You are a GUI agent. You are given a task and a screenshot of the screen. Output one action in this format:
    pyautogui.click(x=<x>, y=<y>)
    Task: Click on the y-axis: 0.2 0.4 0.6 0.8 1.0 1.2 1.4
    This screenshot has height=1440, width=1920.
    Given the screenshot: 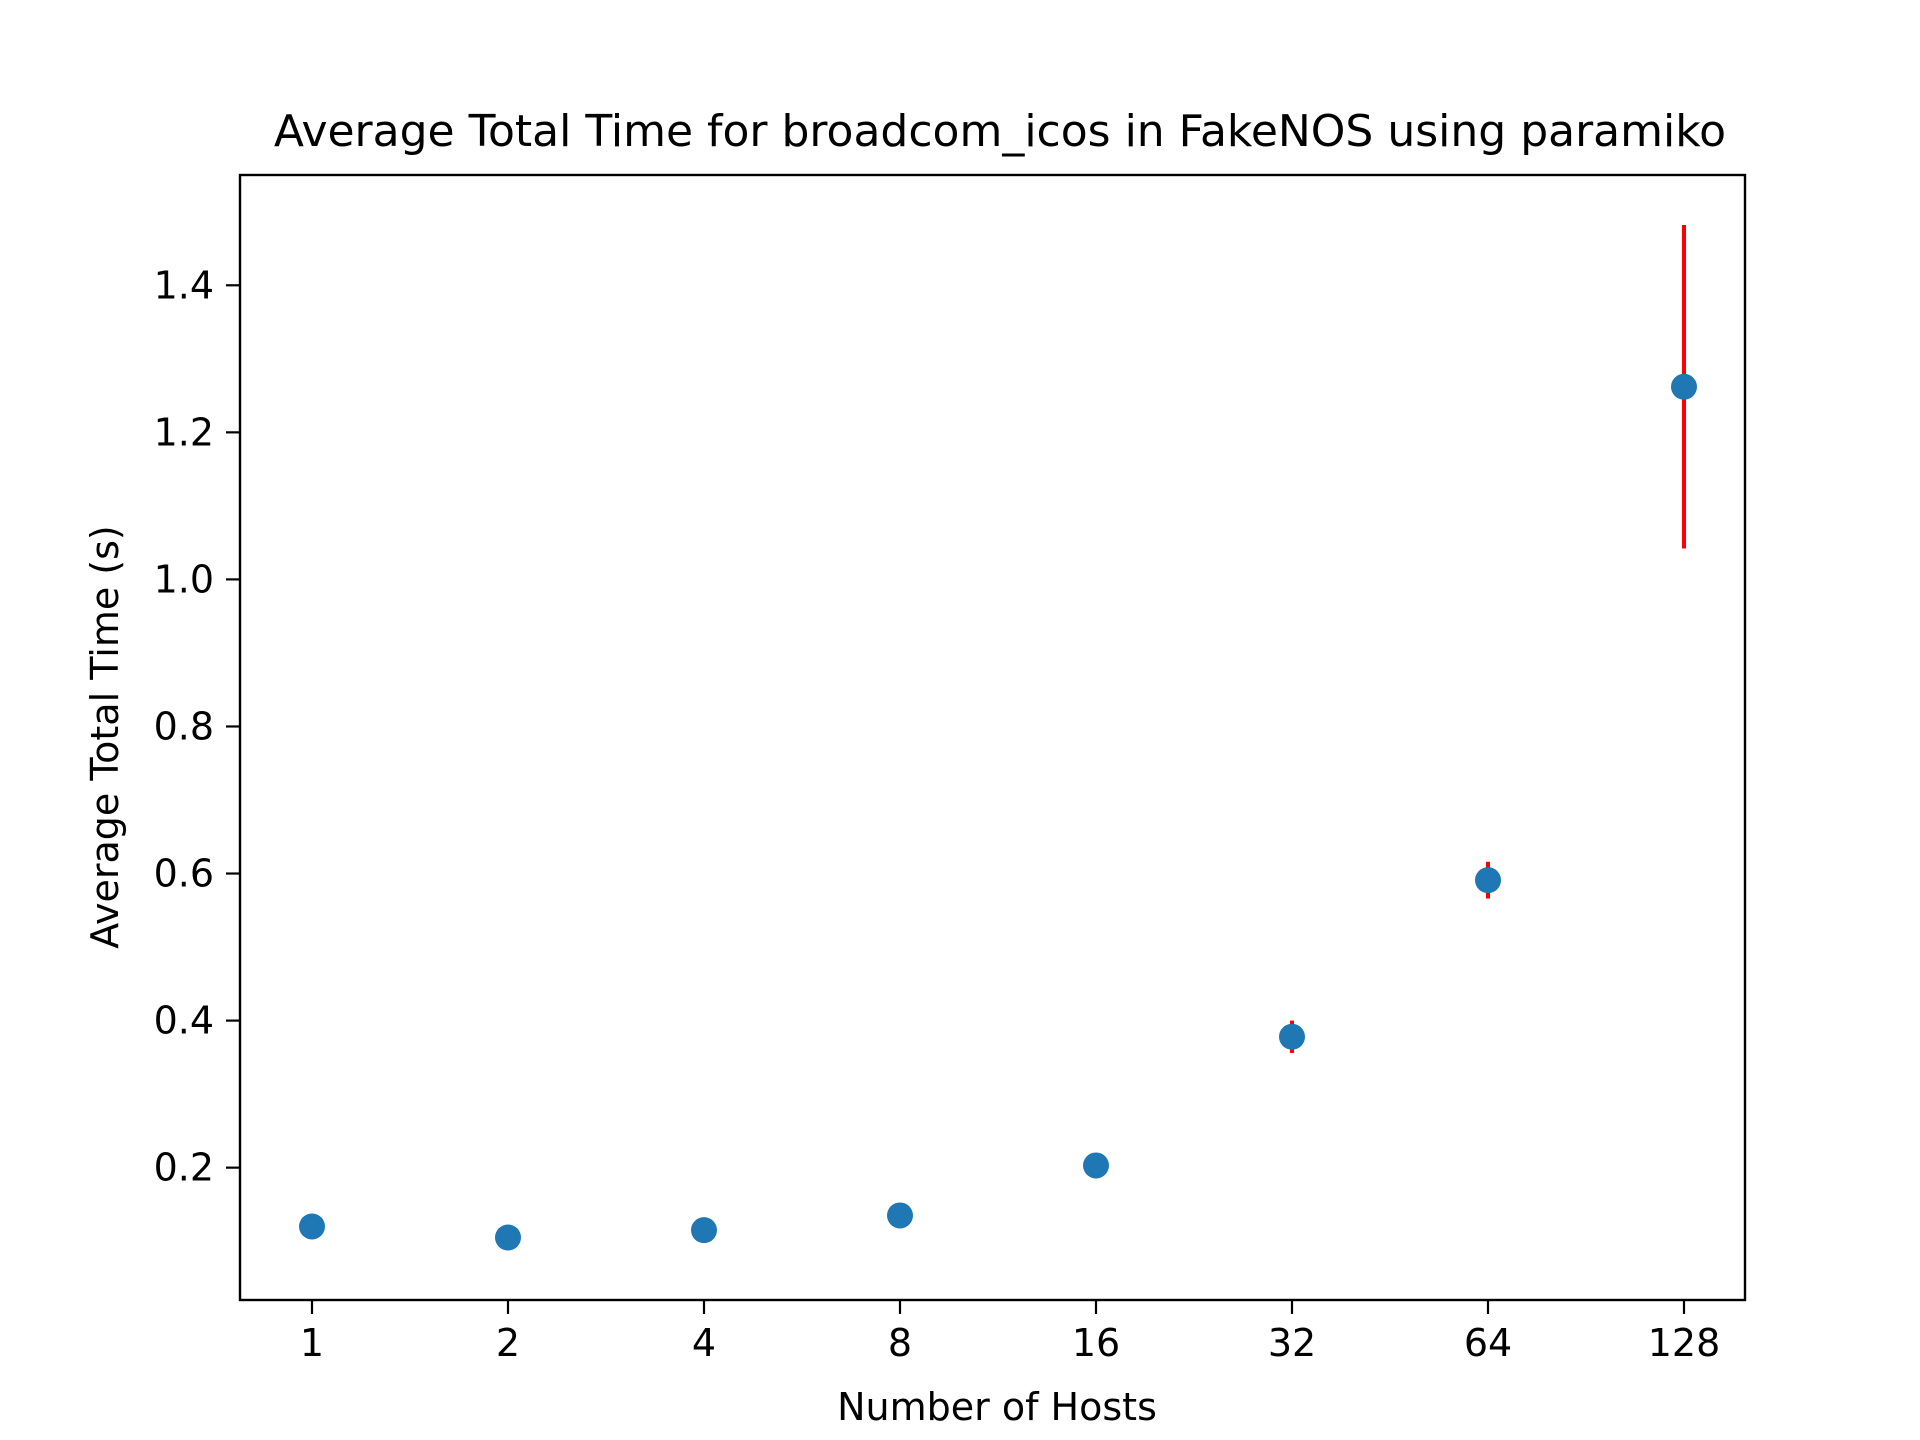 What is the action you would take?
    pyautogui.click(x=197, y=726)
    